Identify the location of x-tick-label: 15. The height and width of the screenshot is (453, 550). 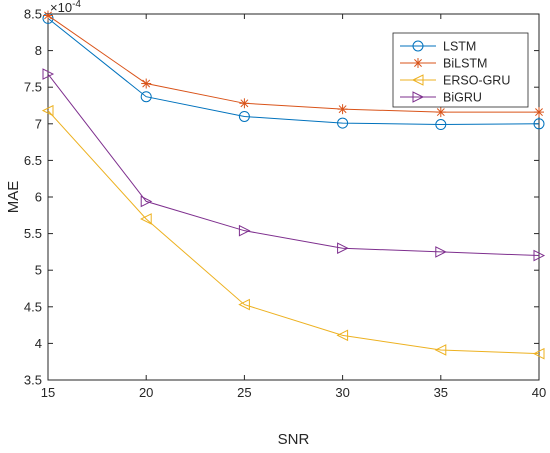
(48, 392).